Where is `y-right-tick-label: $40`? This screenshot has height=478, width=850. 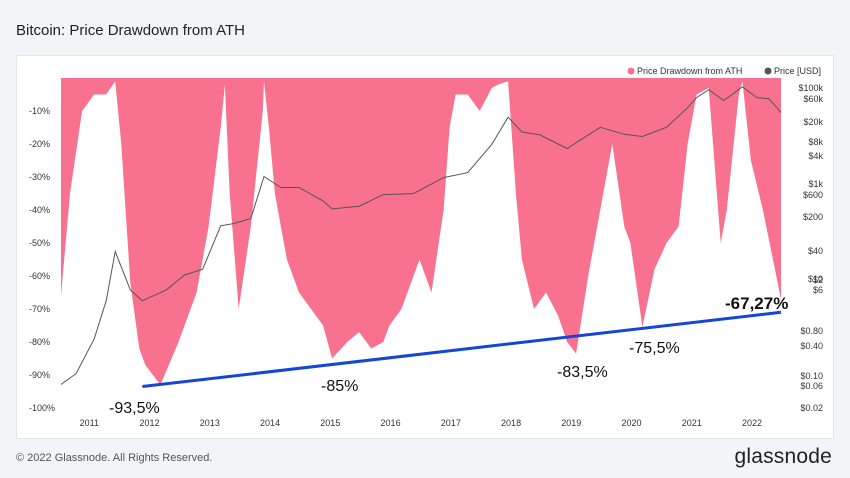
y-right-tick-label: $40 is located at coordinates (815, 251).